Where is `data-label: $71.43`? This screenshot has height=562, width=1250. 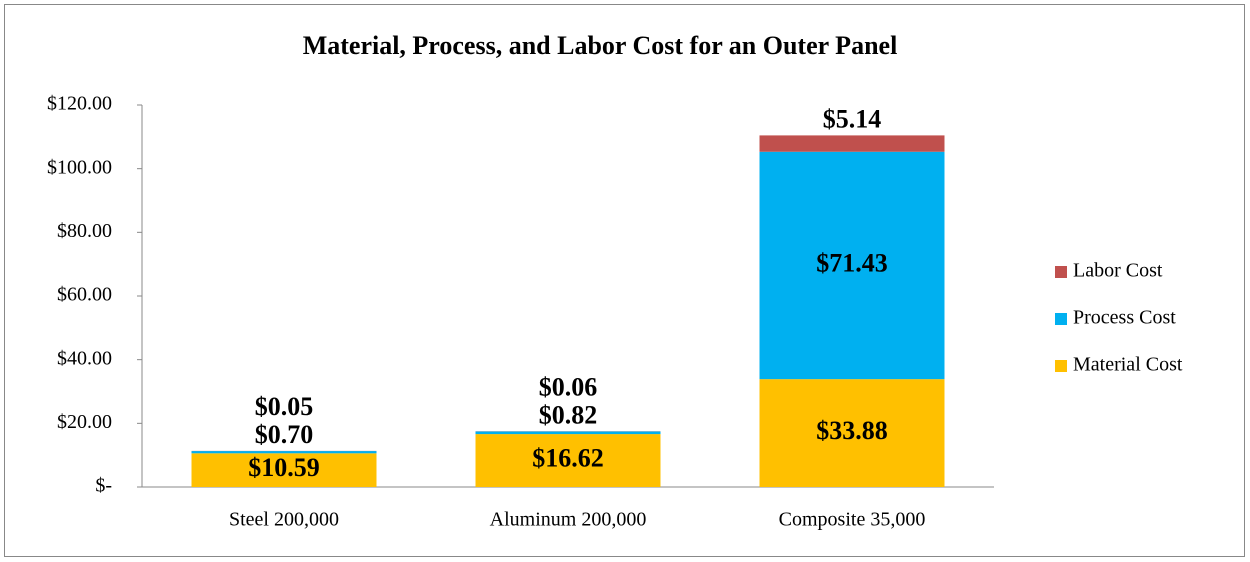
data-label: $71.43 is located at coordinates (852, 262).